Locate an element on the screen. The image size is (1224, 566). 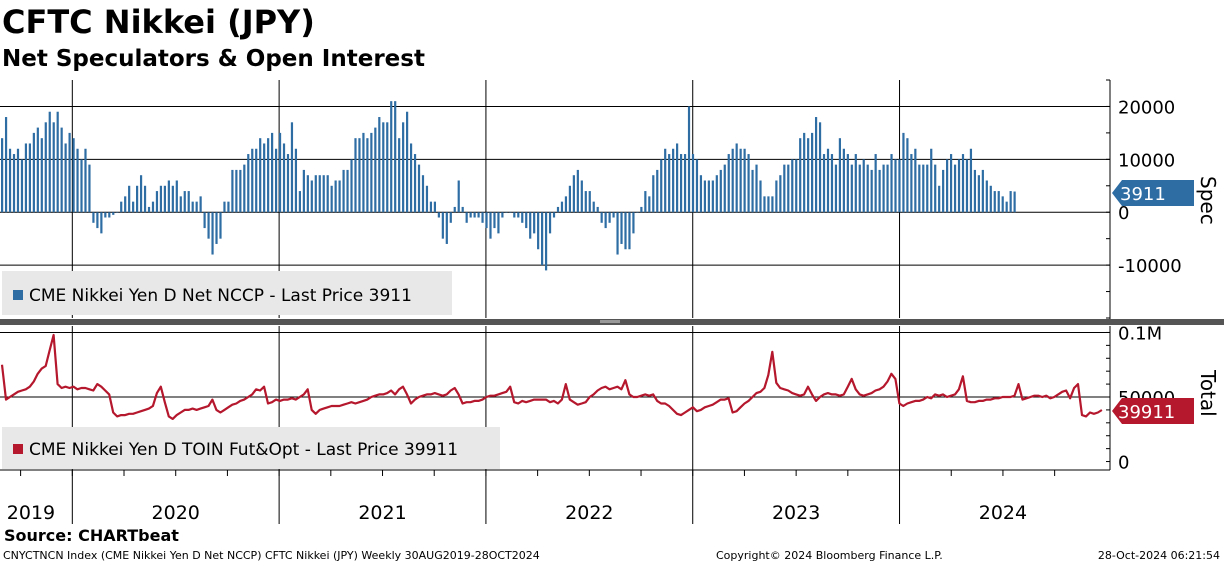
x-axis-year-label: 2021 is located at coordinates (382, 513).